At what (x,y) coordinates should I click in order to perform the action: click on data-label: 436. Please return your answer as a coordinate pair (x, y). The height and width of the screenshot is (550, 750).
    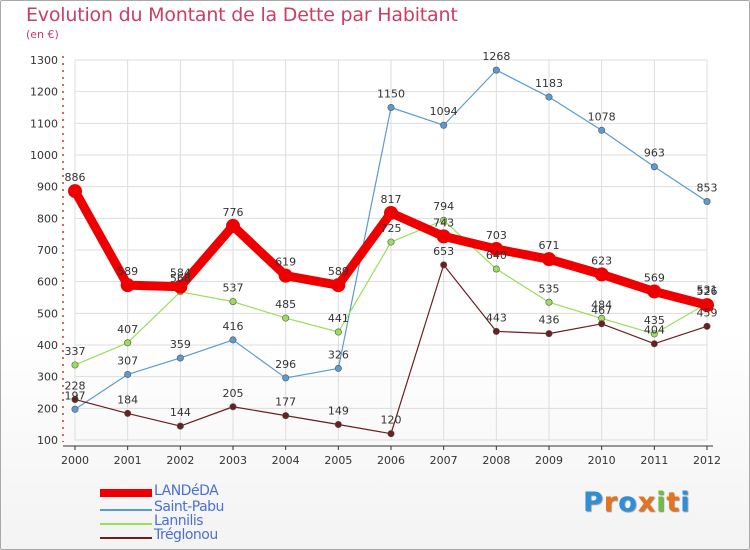
    Looking at the image, I should click on (549, 320).